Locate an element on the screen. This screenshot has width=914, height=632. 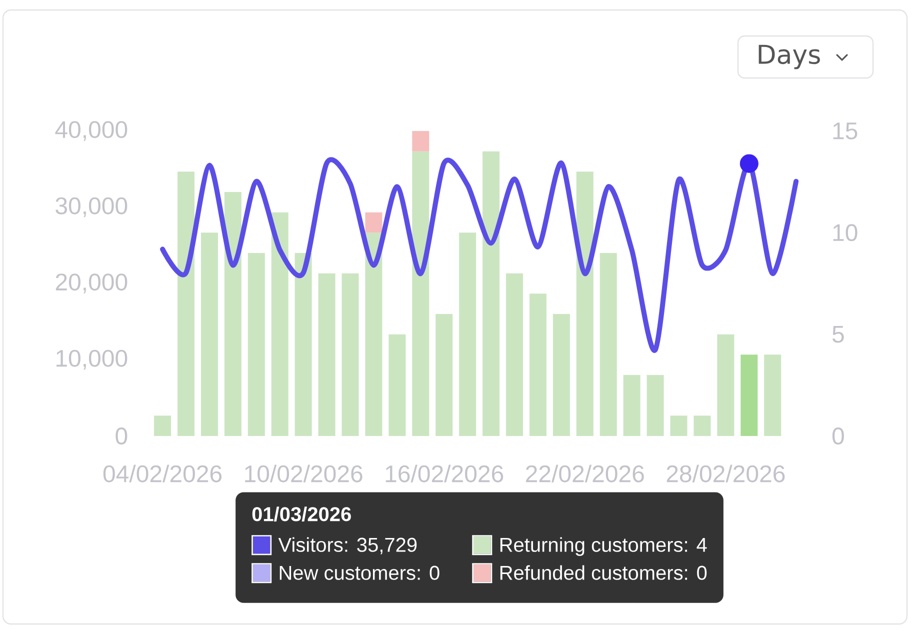
y-tick-label: 0 is located at coordinates (122, 435).